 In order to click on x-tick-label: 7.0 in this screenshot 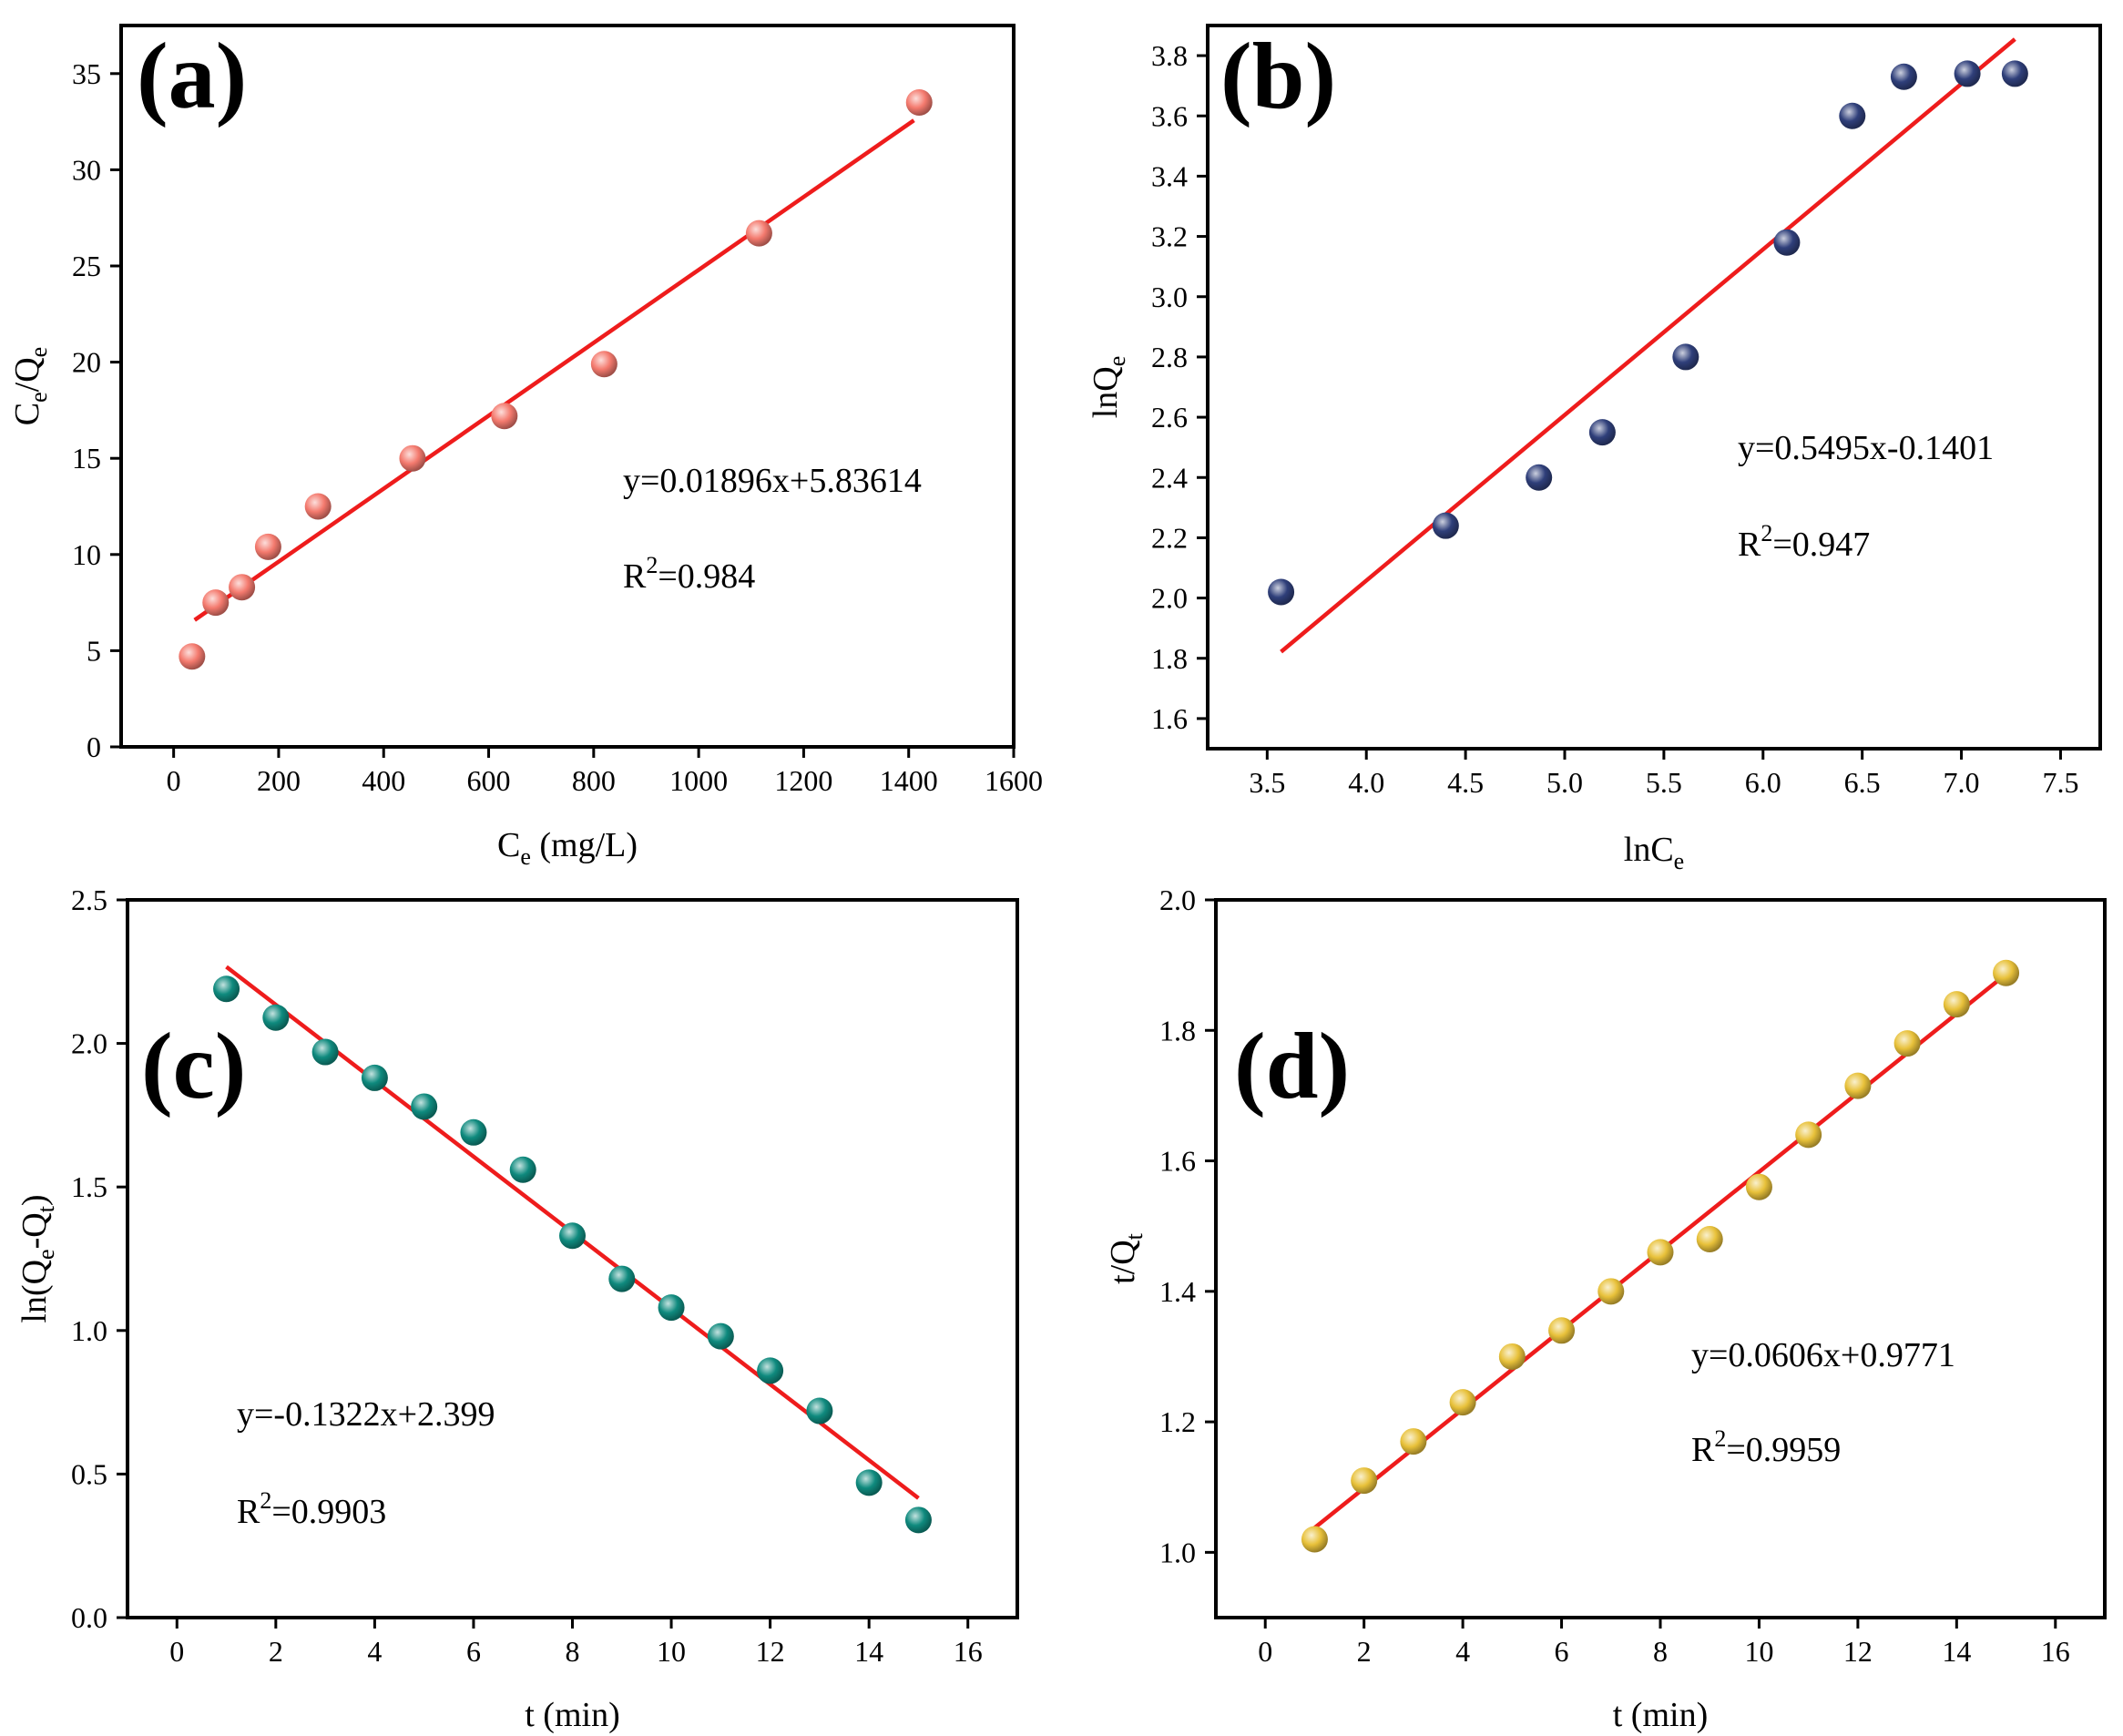, I will do `click(1962, 783)`.